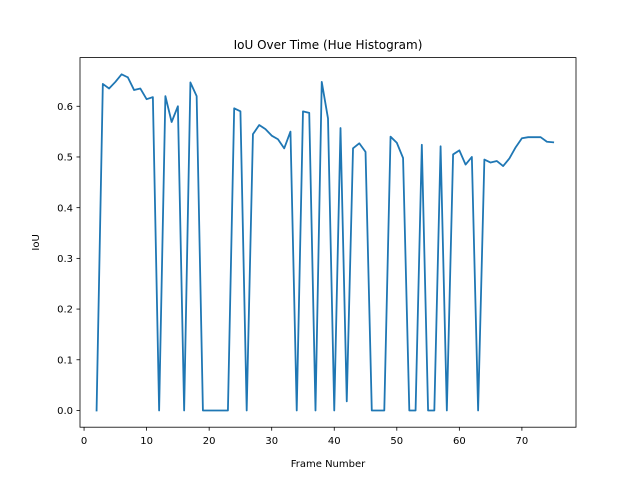 The width and height of the screenshot is (640, 480). What do you see at coordinates (65, 310) in the screenshot?
I see `y-tick-label: 0.2` at bounding box center [65, 310].